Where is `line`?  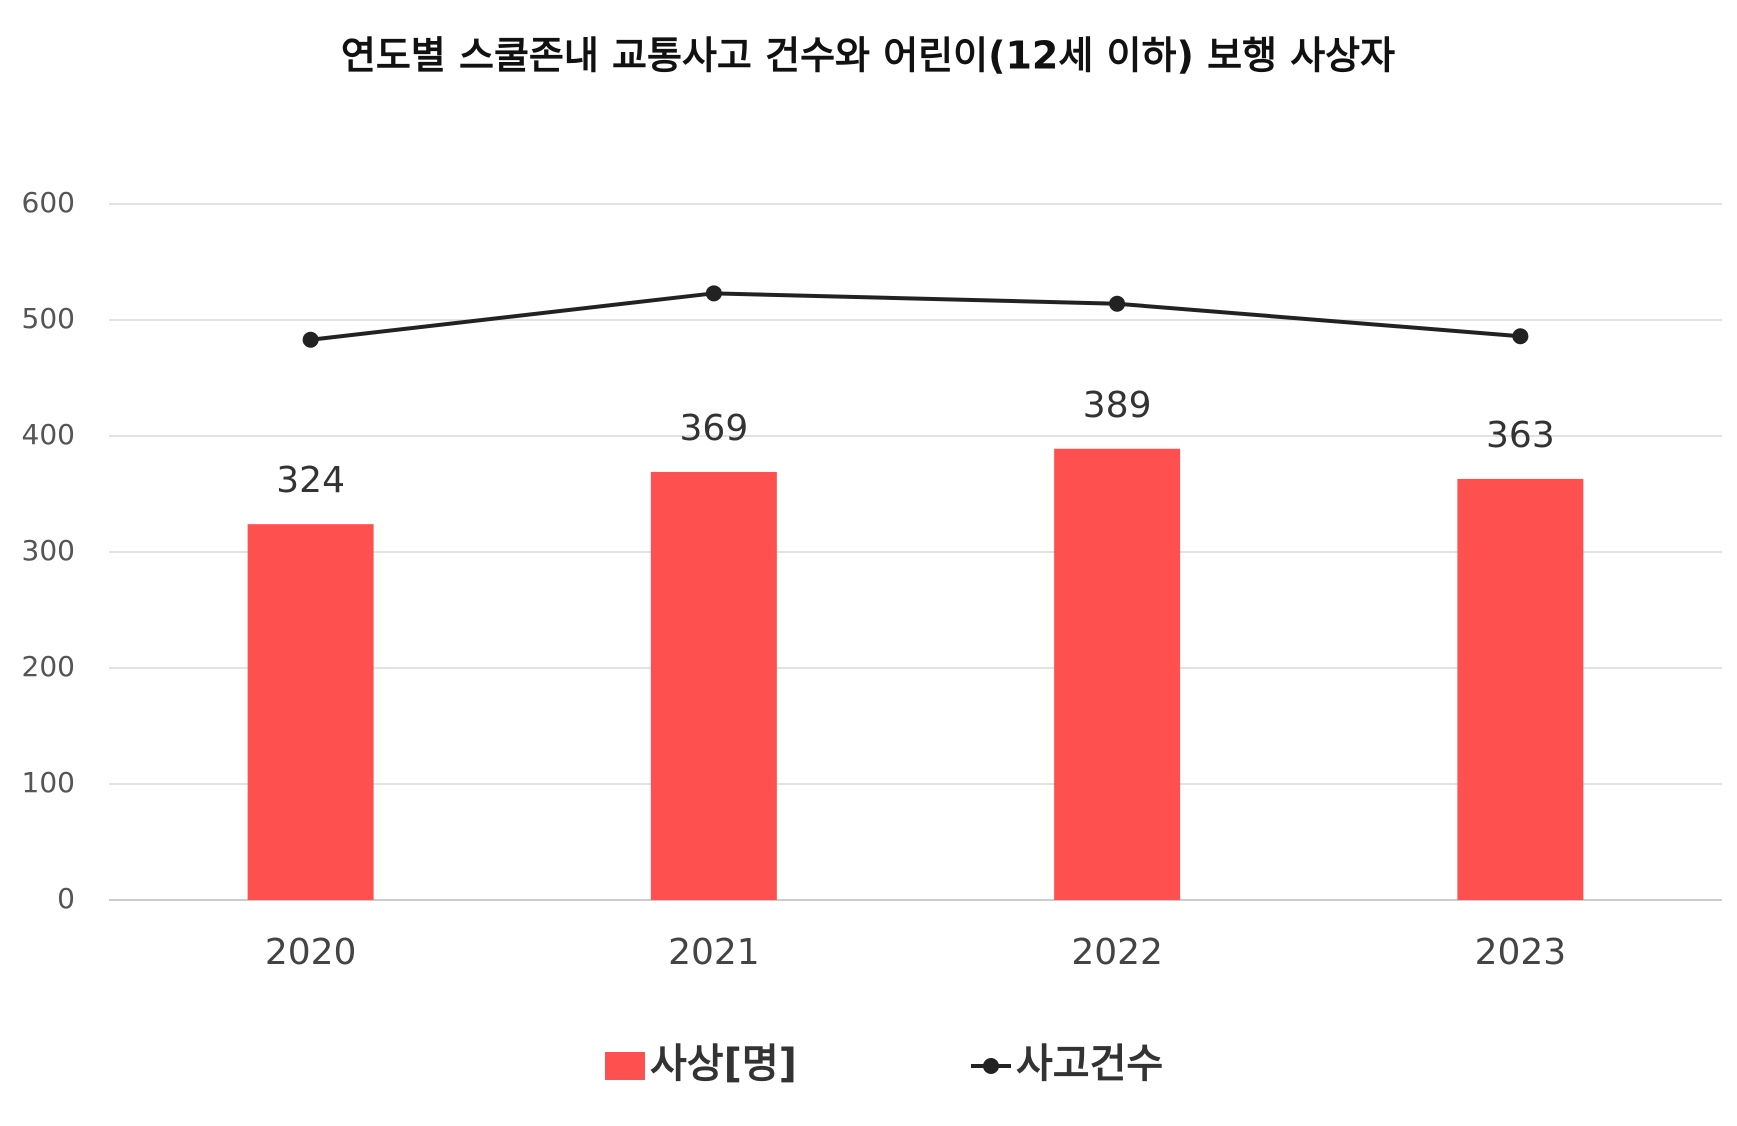 line is located at coordinates (915, 316).